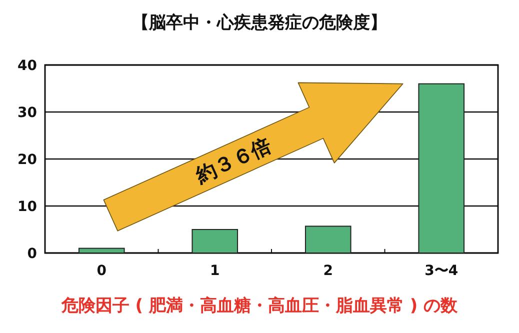 This screenshot has width=519, height=333. Describe the element at coordinates (28, 206) in the screenshot. I see `y-tick-label: 10` at that location.